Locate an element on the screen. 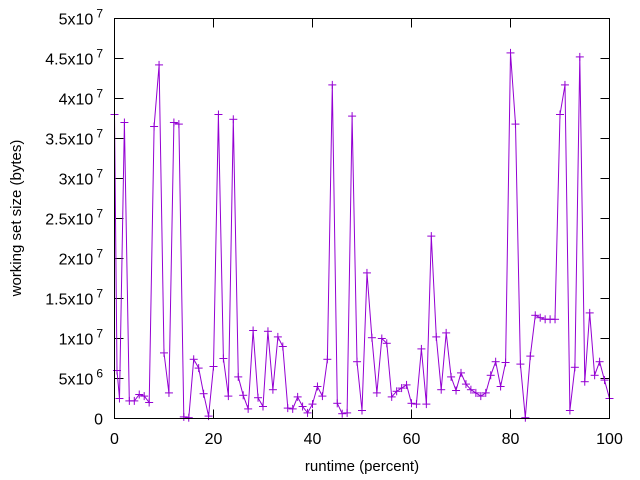 Image resolution: width=640 pixels, height=480 pixels. y-tick-label: 3x10 7 is located at coordinates (81, 178).